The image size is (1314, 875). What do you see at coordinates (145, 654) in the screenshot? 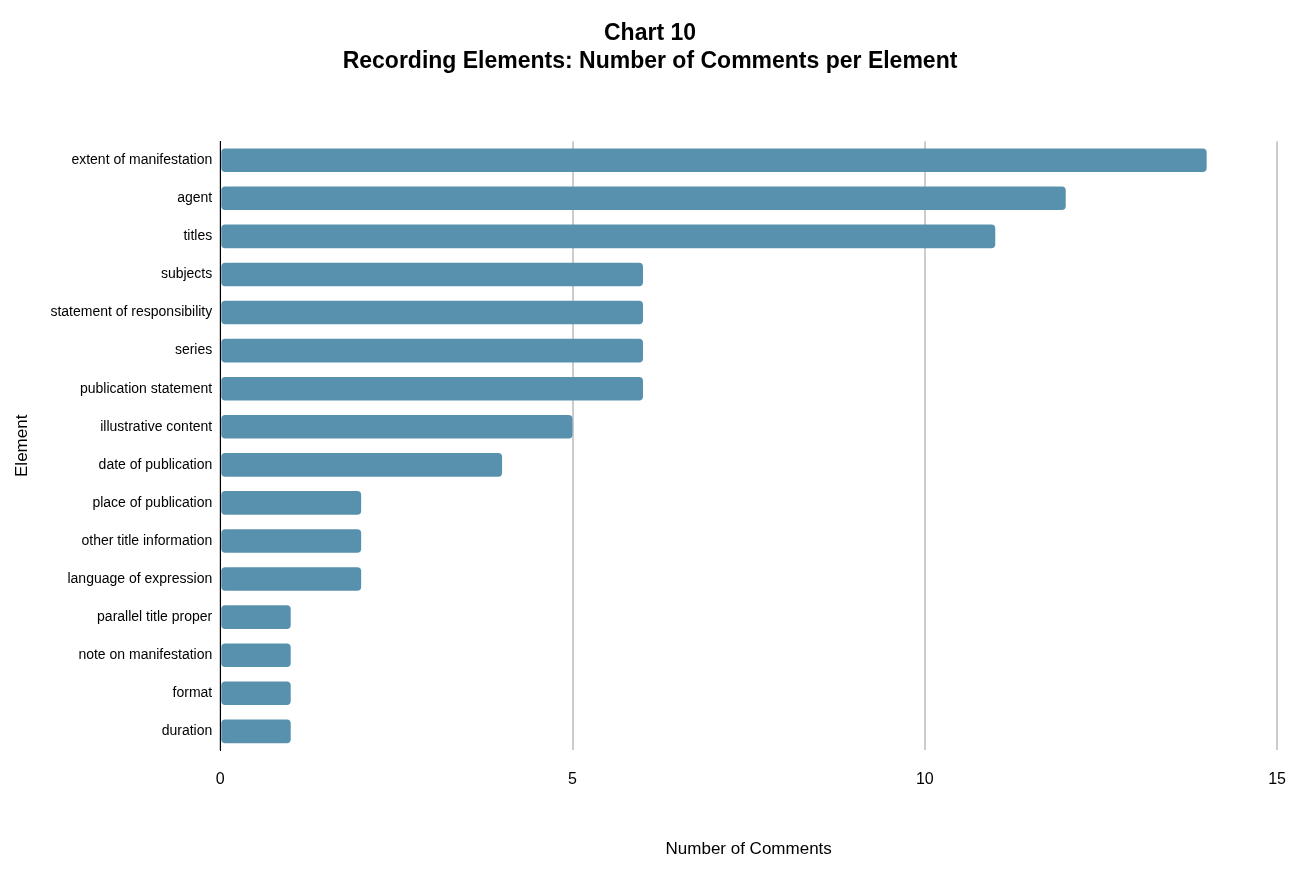
I see `y-tick-label: note on manifestation` at bounding box center [145, 654].